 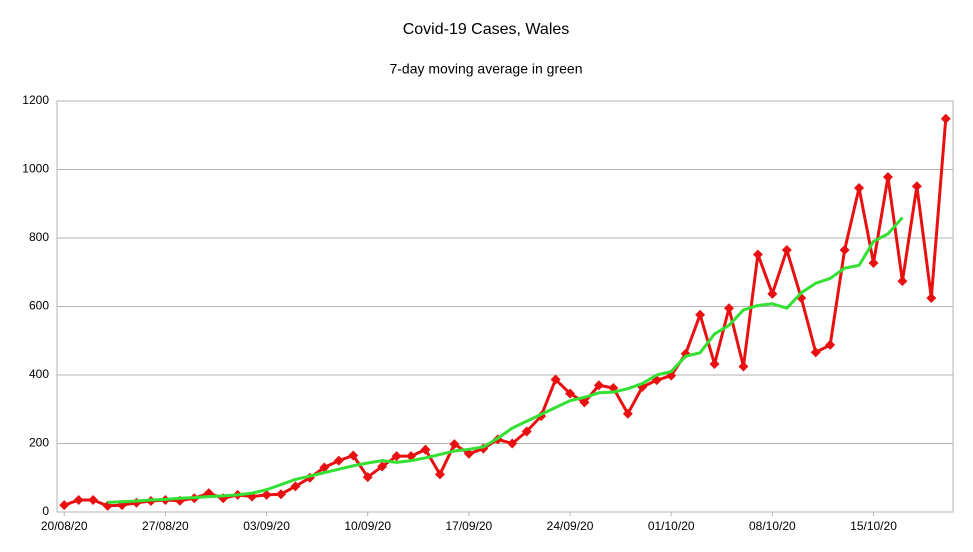 What do you see at coordinates (39, 374) in the screenshot?
I see `y-tick-label: 400` at bounding box center [39, 374].